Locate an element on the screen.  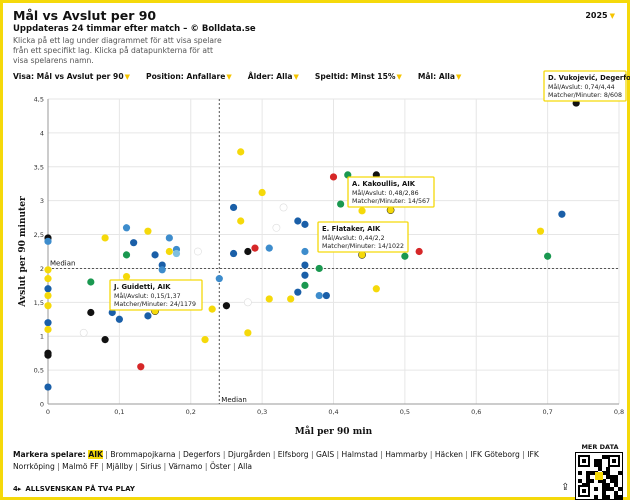
team-hammarby: Hammarby is located at coordinates (406, 454).